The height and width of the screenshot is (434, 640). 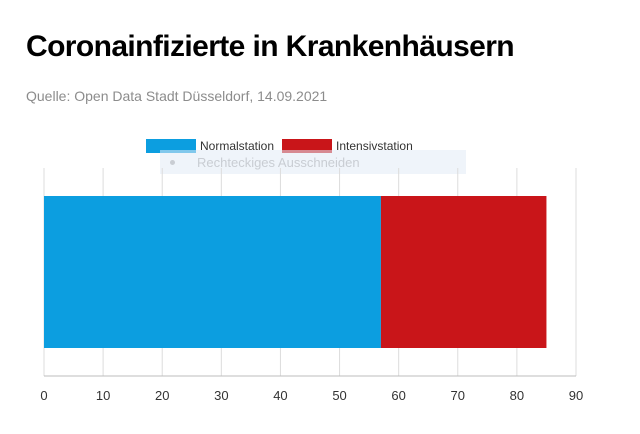 What do you see at coordinates (43, 395) in the screenshot?
I see `x-tick-label-0: 0` at bounding box center [43, 395].